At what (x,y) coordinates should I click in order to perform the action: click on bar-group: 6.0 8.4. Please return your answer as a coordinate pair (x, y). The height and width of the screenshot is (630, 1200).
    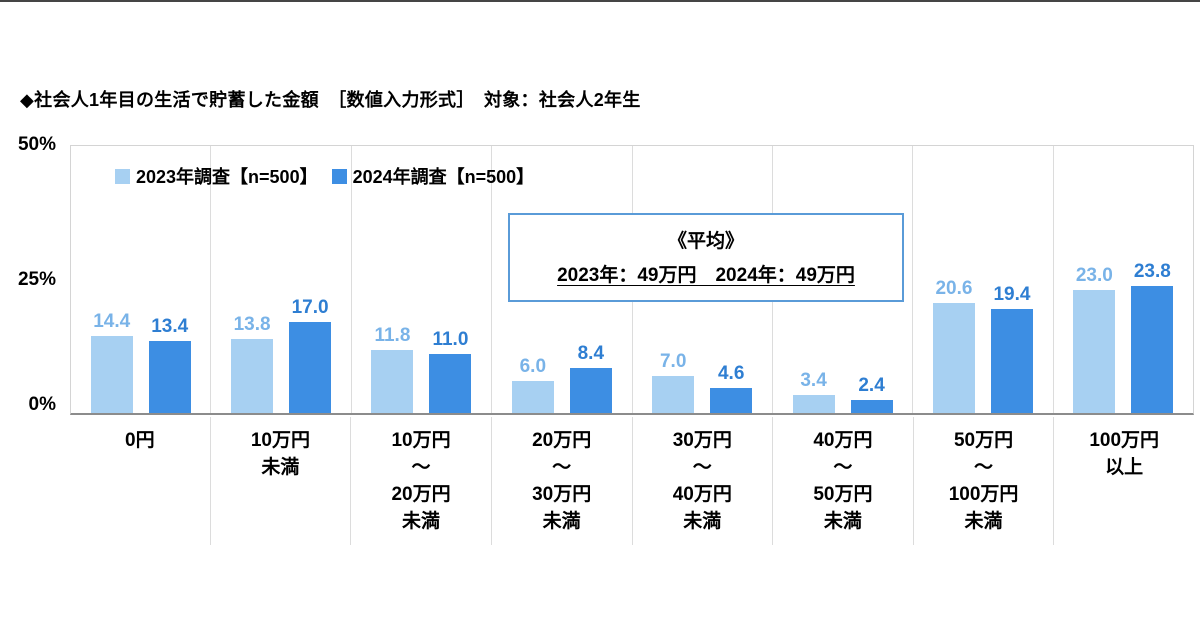
    Looking at the image, I should click on (561, 279).